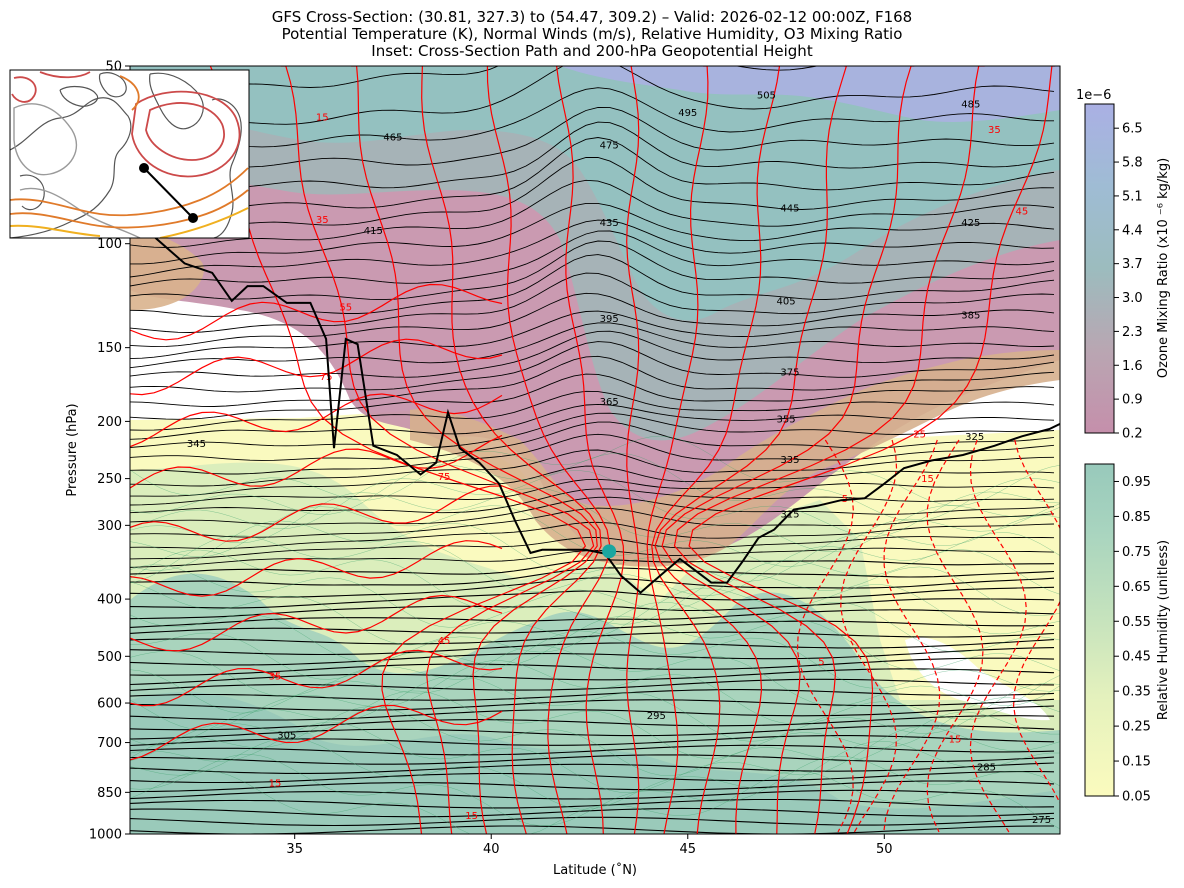  I want to click on theta-contour-label: 485, so click(970, 105).